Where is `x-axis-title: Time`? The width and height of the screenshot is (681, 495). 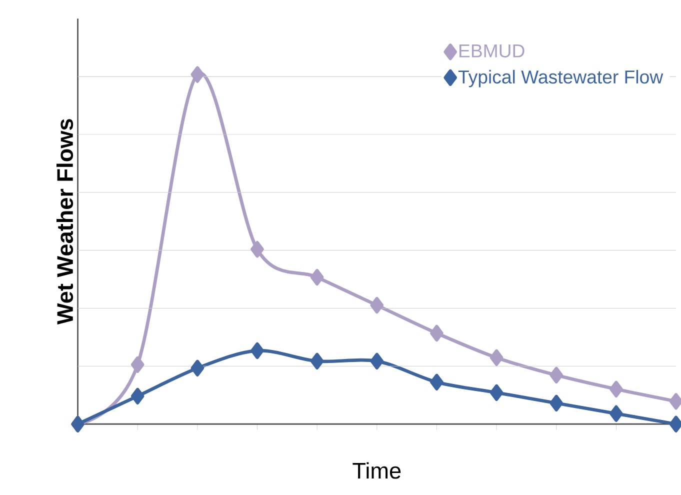 x-axis-title: Time is located at coordinates (376, 471).